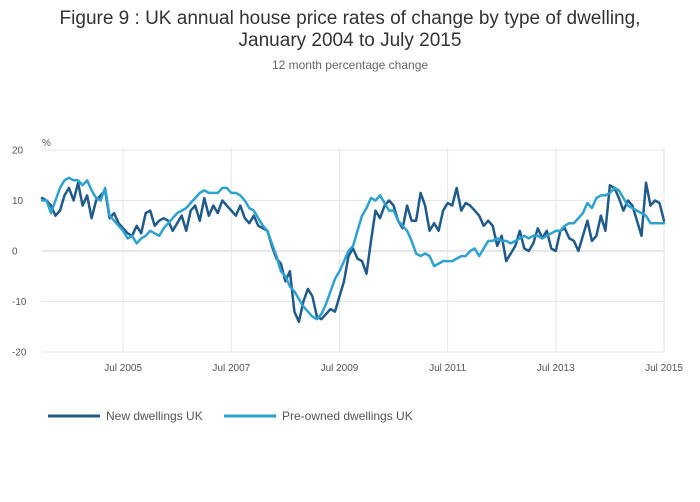 This screenshot has height=502, width=700. Describe the element at coordinates (347, 416) in the screenshot. I see `legend-label-2: Pre-owned dwellings UK` at that location.